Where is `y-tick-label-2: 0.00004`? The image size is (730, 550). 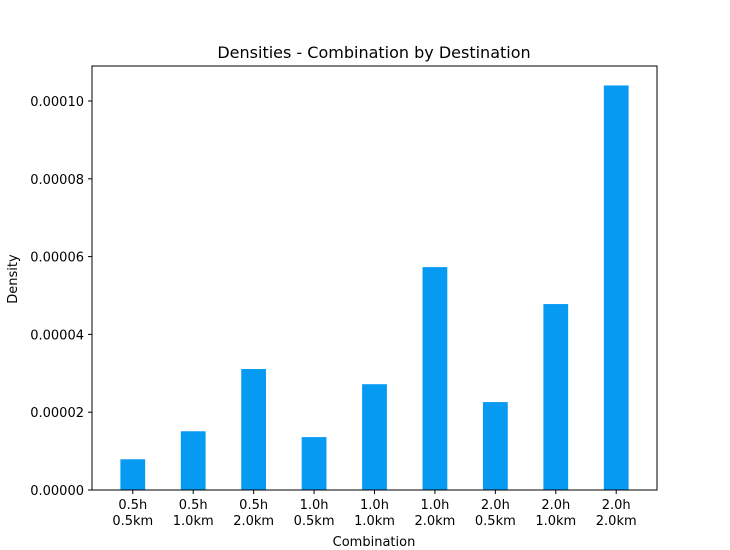 y-tick-label-2: 0.00004 is located at coordinates (57, 335).